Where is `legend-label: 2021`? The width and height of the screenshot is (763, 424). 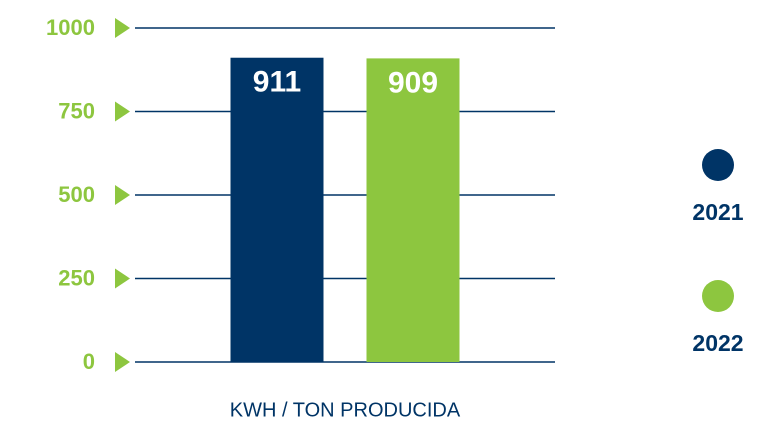
legend-label: 2021 is located at coordinates (717, 212).